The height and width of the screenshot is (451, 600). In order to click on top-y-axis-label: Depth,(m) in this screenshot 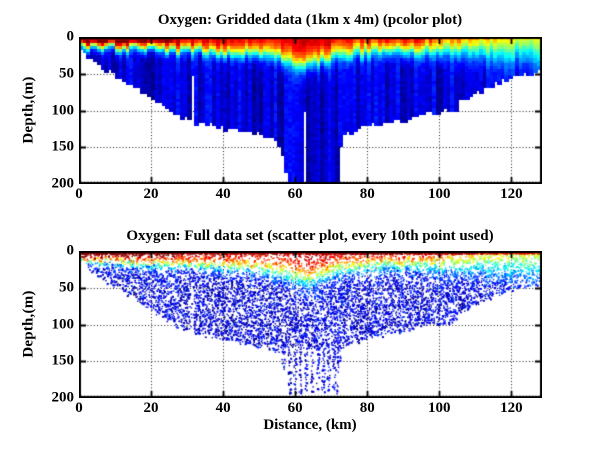, I will do `click(28, 110)`.